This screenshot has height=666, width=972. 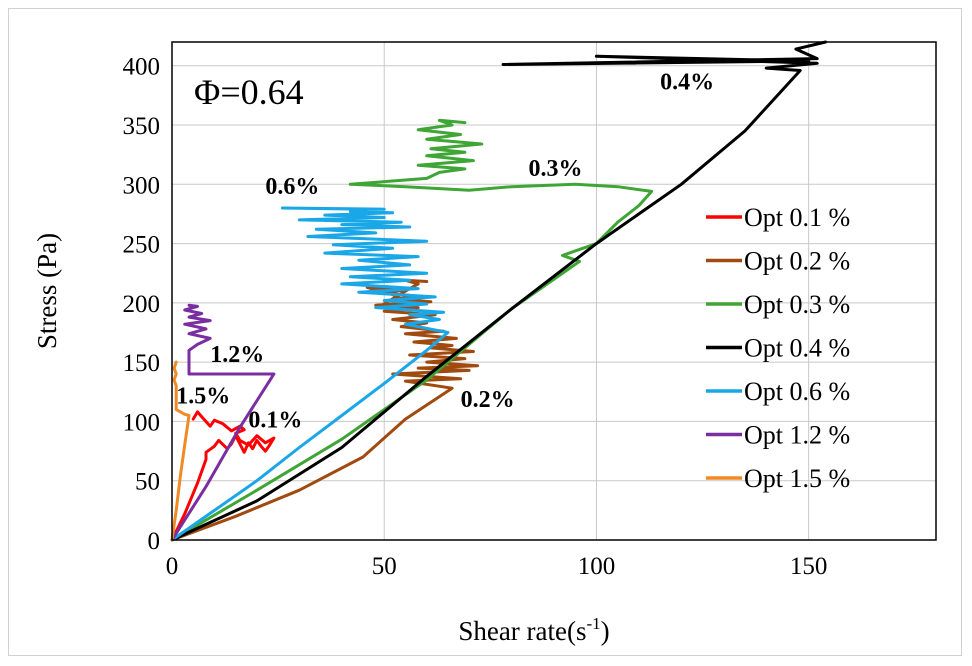 I want to click on series-annotation: 1.5%, so click(x=203, y=397).